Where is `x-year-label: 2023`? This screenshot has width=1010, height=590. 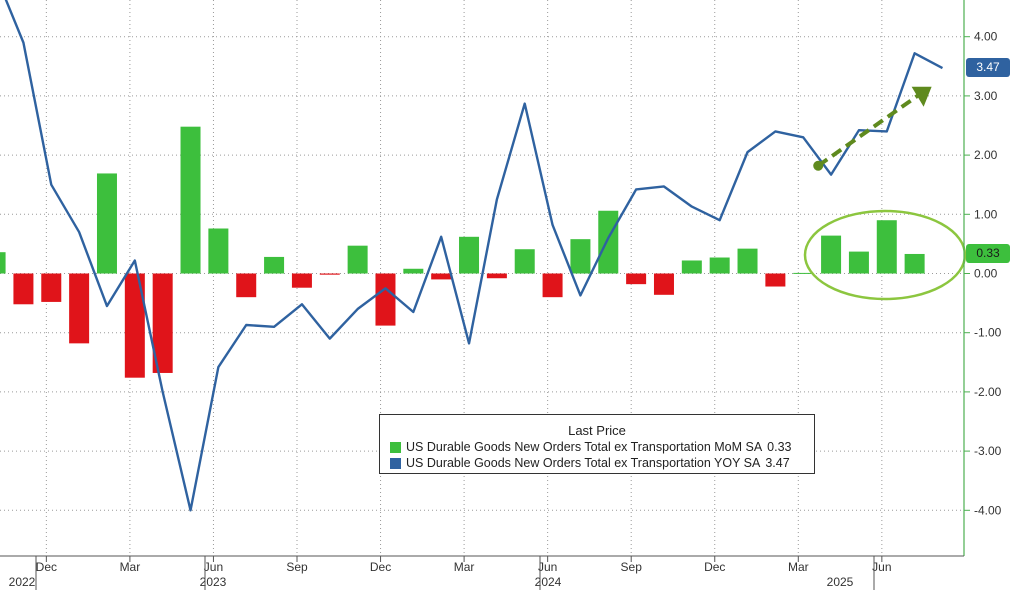 x-year-label: 2023 is located at coordinates (213, 582).